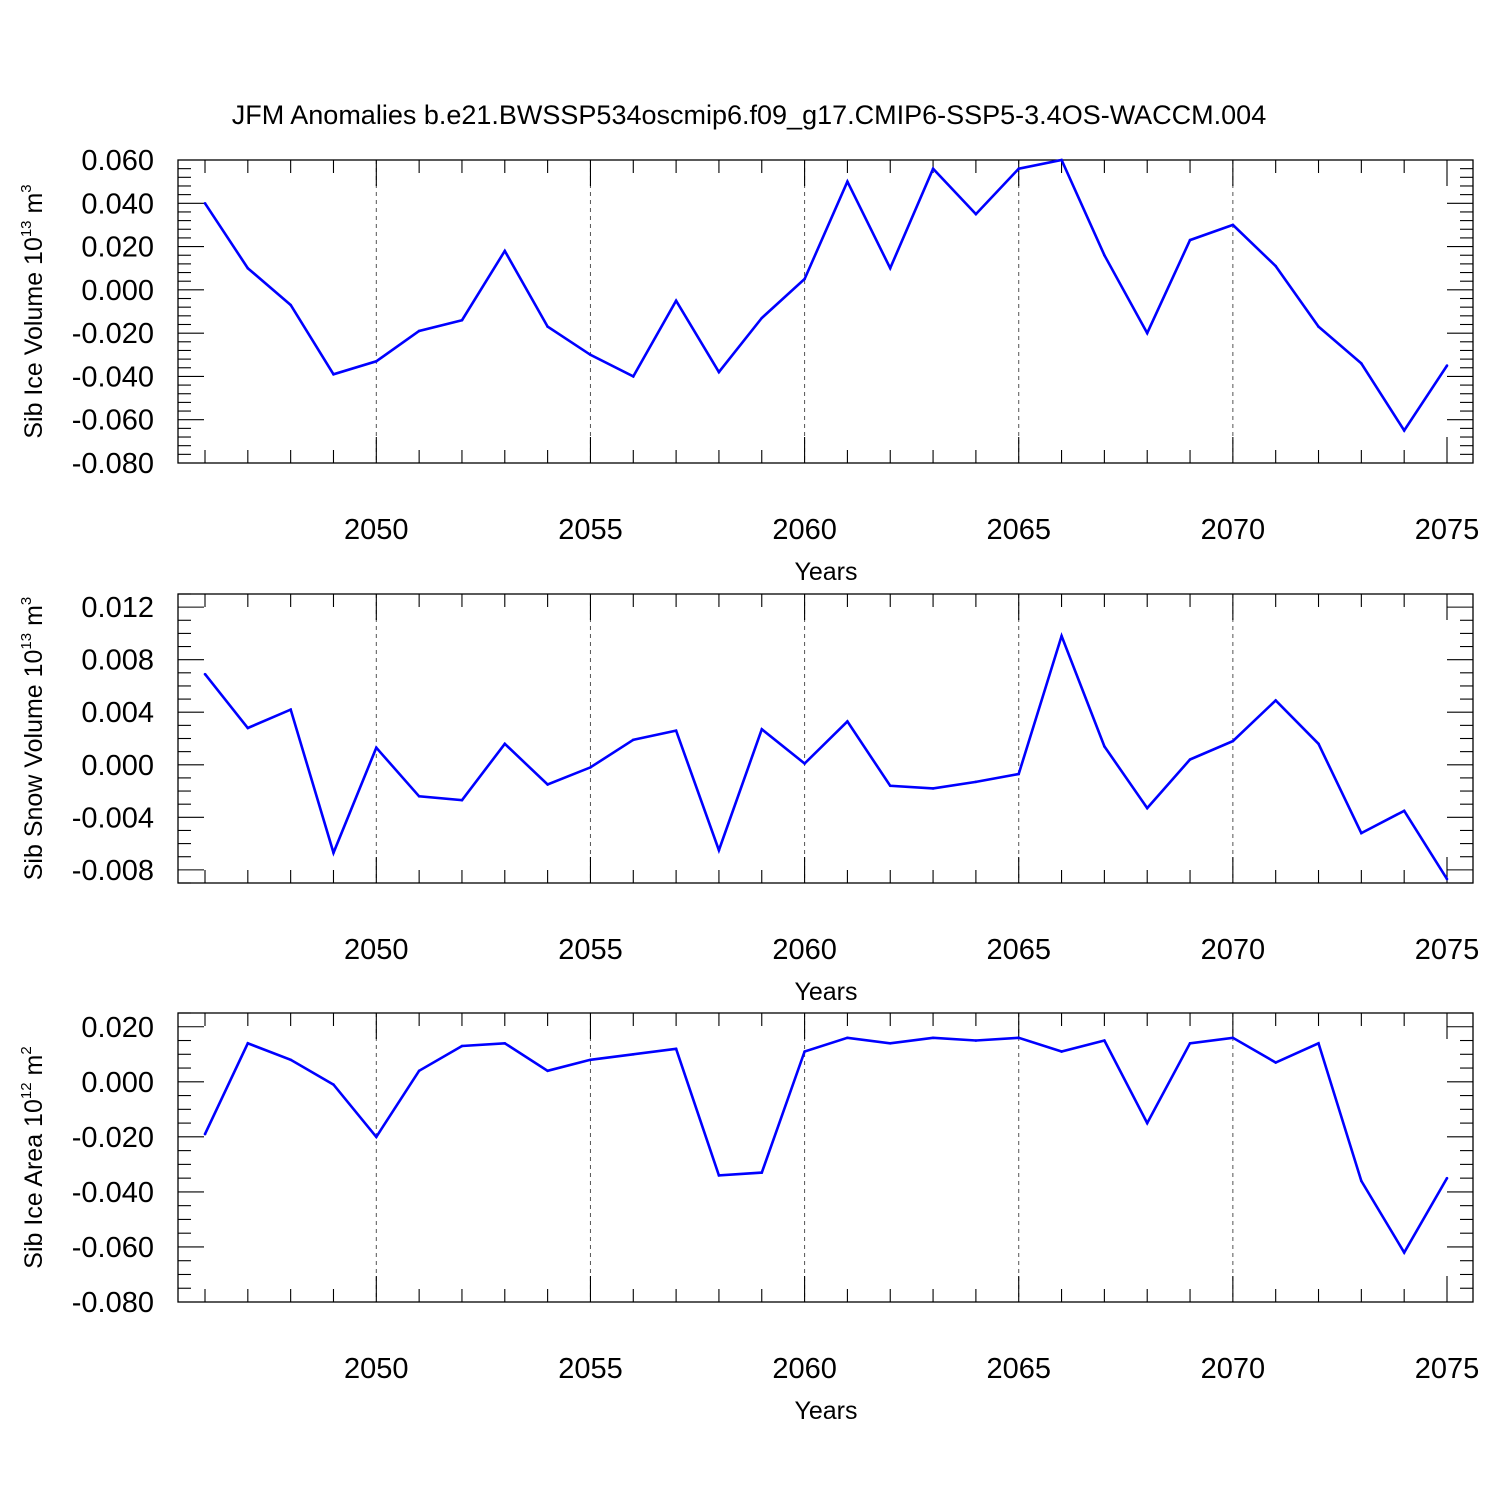  I want to click on y-tick-label: 0.040, so click(117, 204).